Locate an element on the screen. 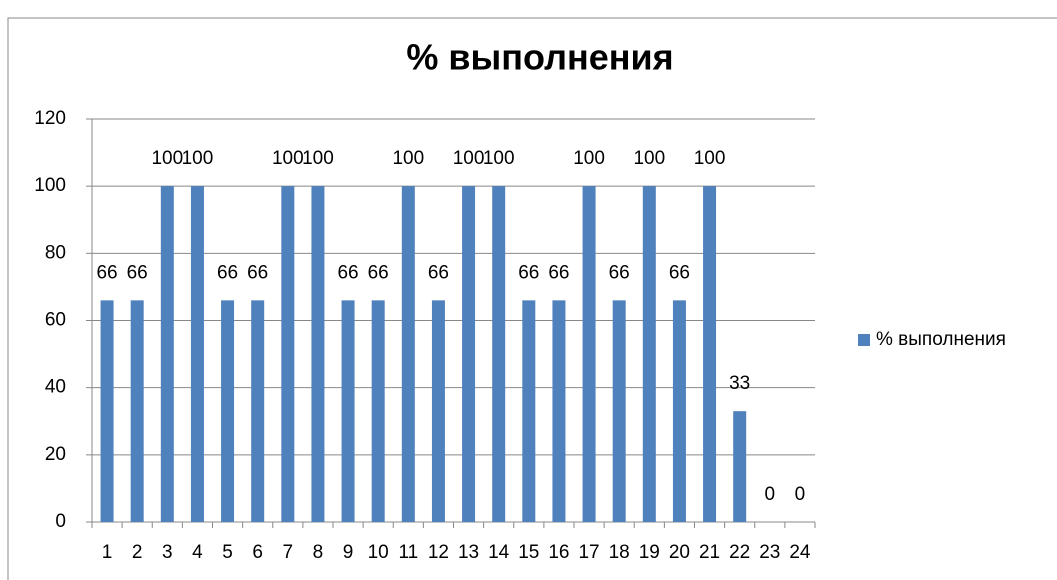 The image size is (1057, 580). x-tick-label: 8 is located at coordinates (318, 552).